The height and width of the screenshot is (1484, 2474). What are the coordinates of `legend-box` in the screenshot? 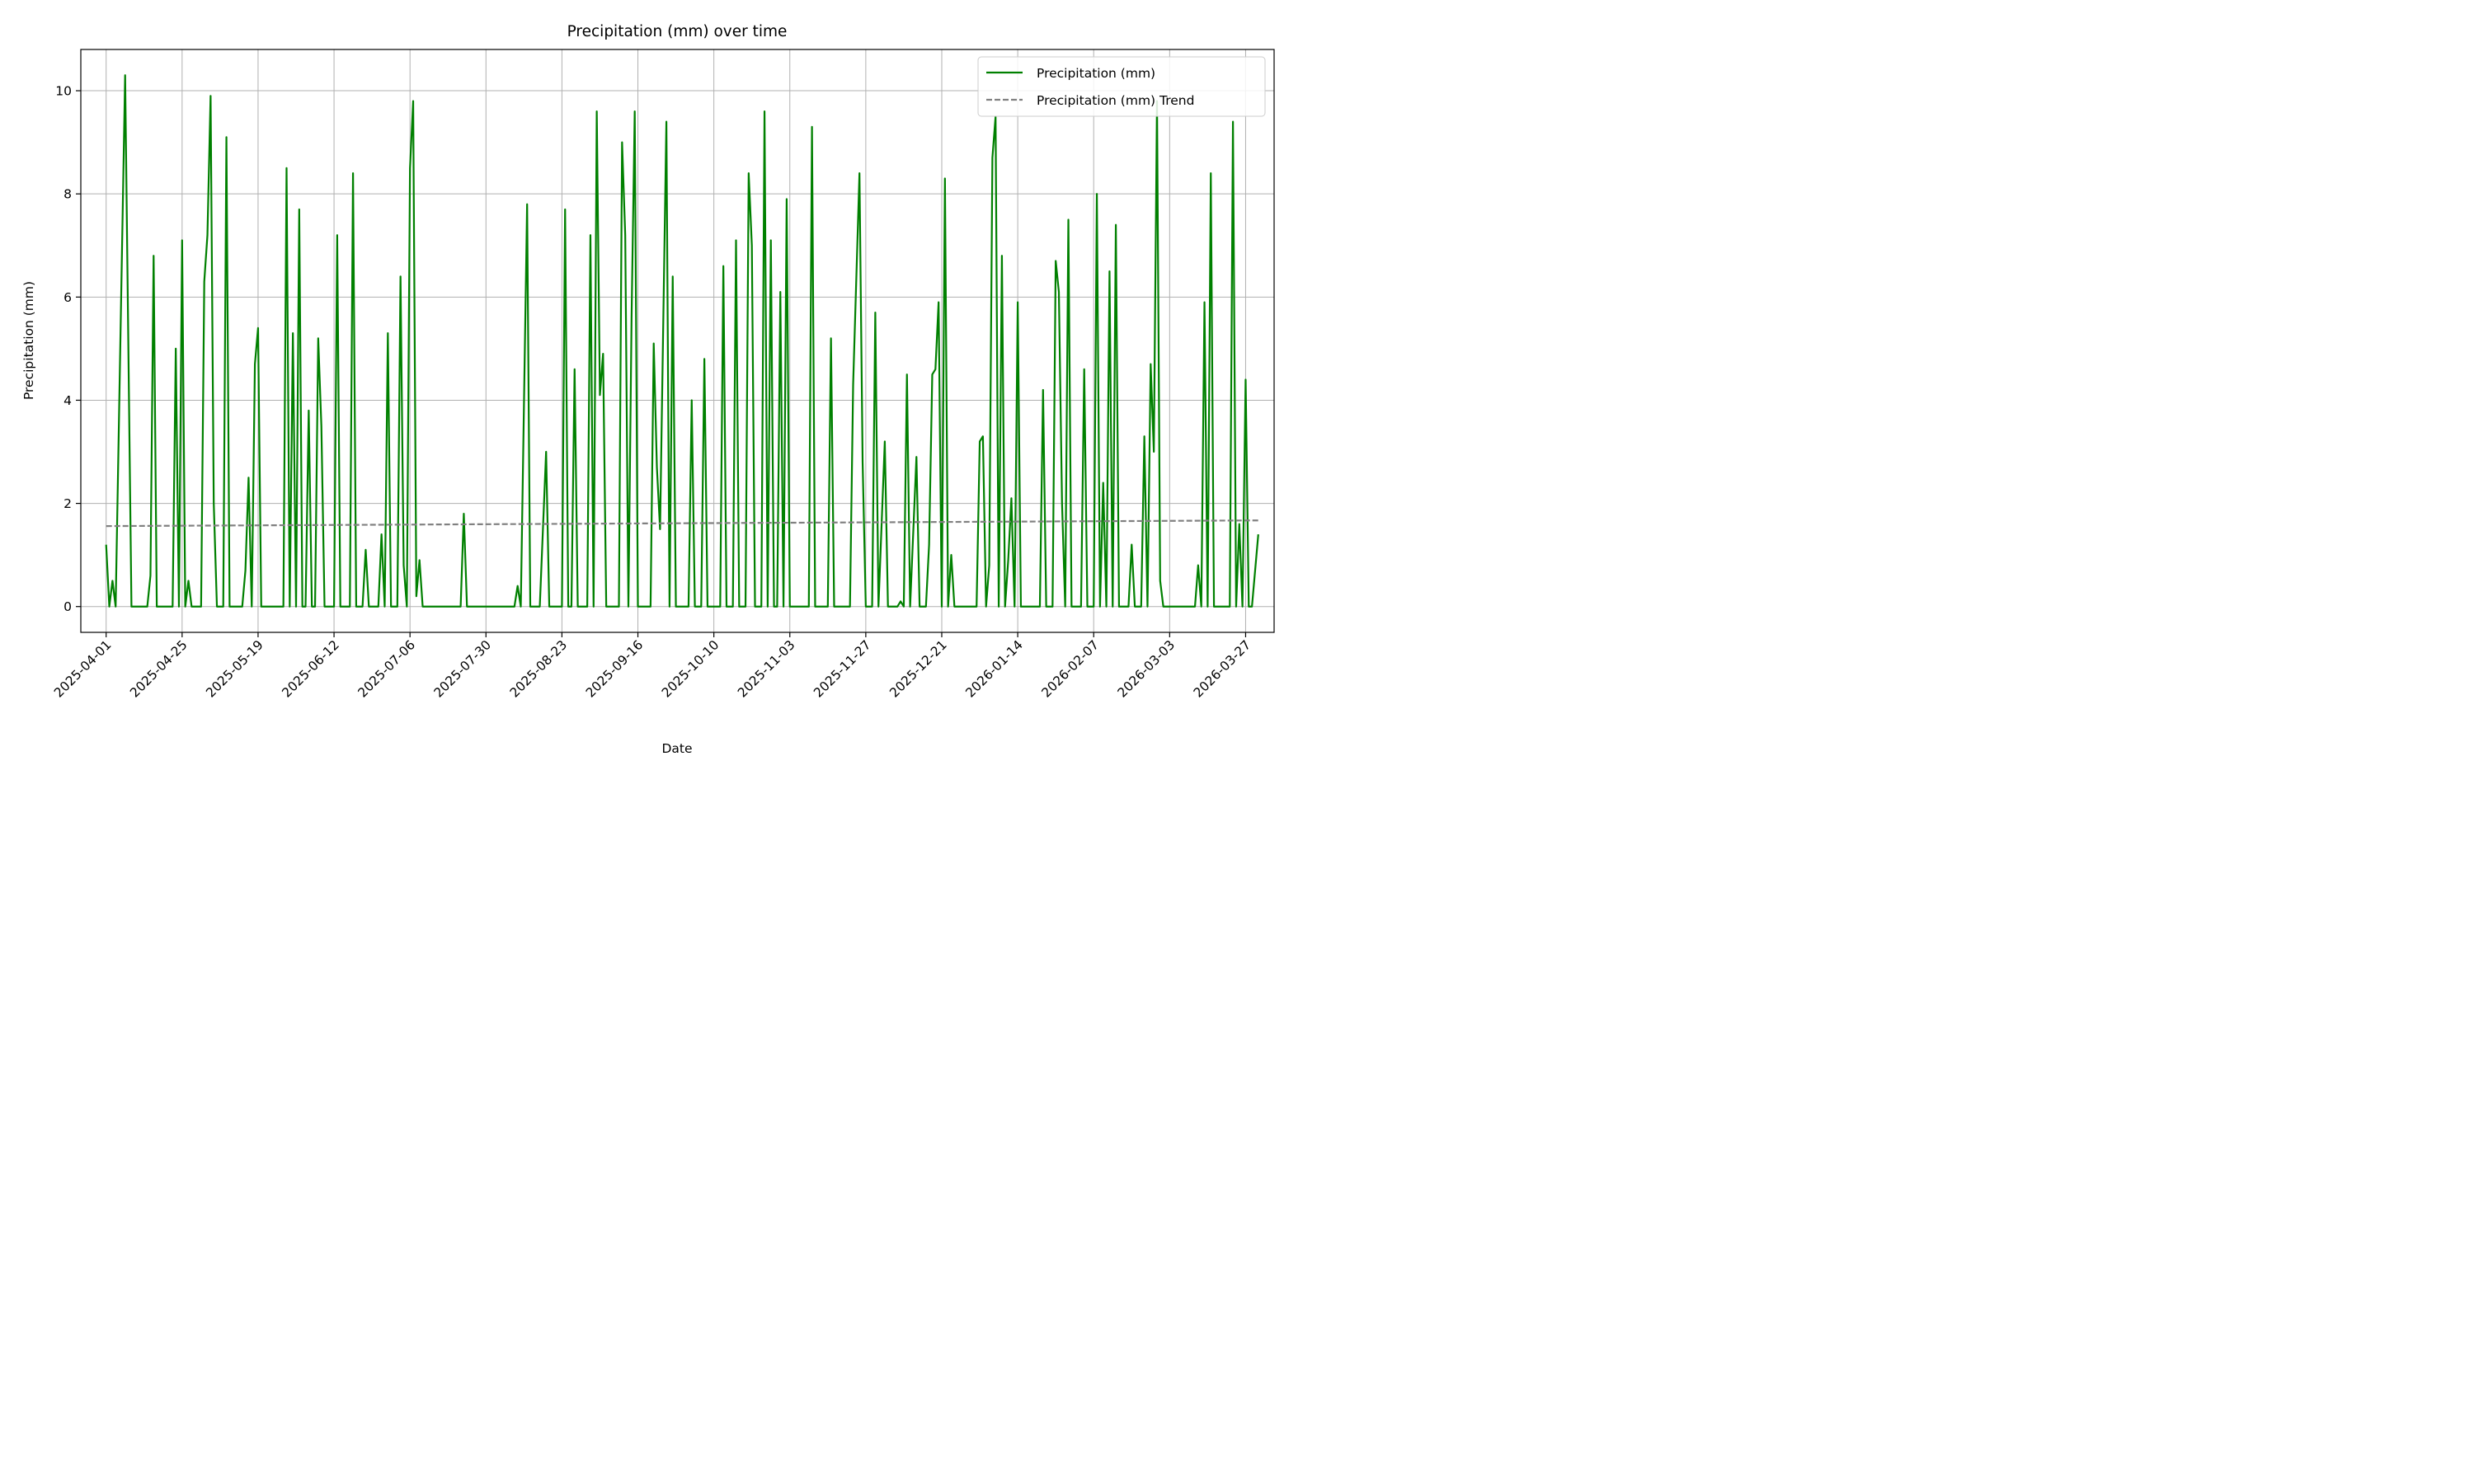 It's located at (1121, 86).